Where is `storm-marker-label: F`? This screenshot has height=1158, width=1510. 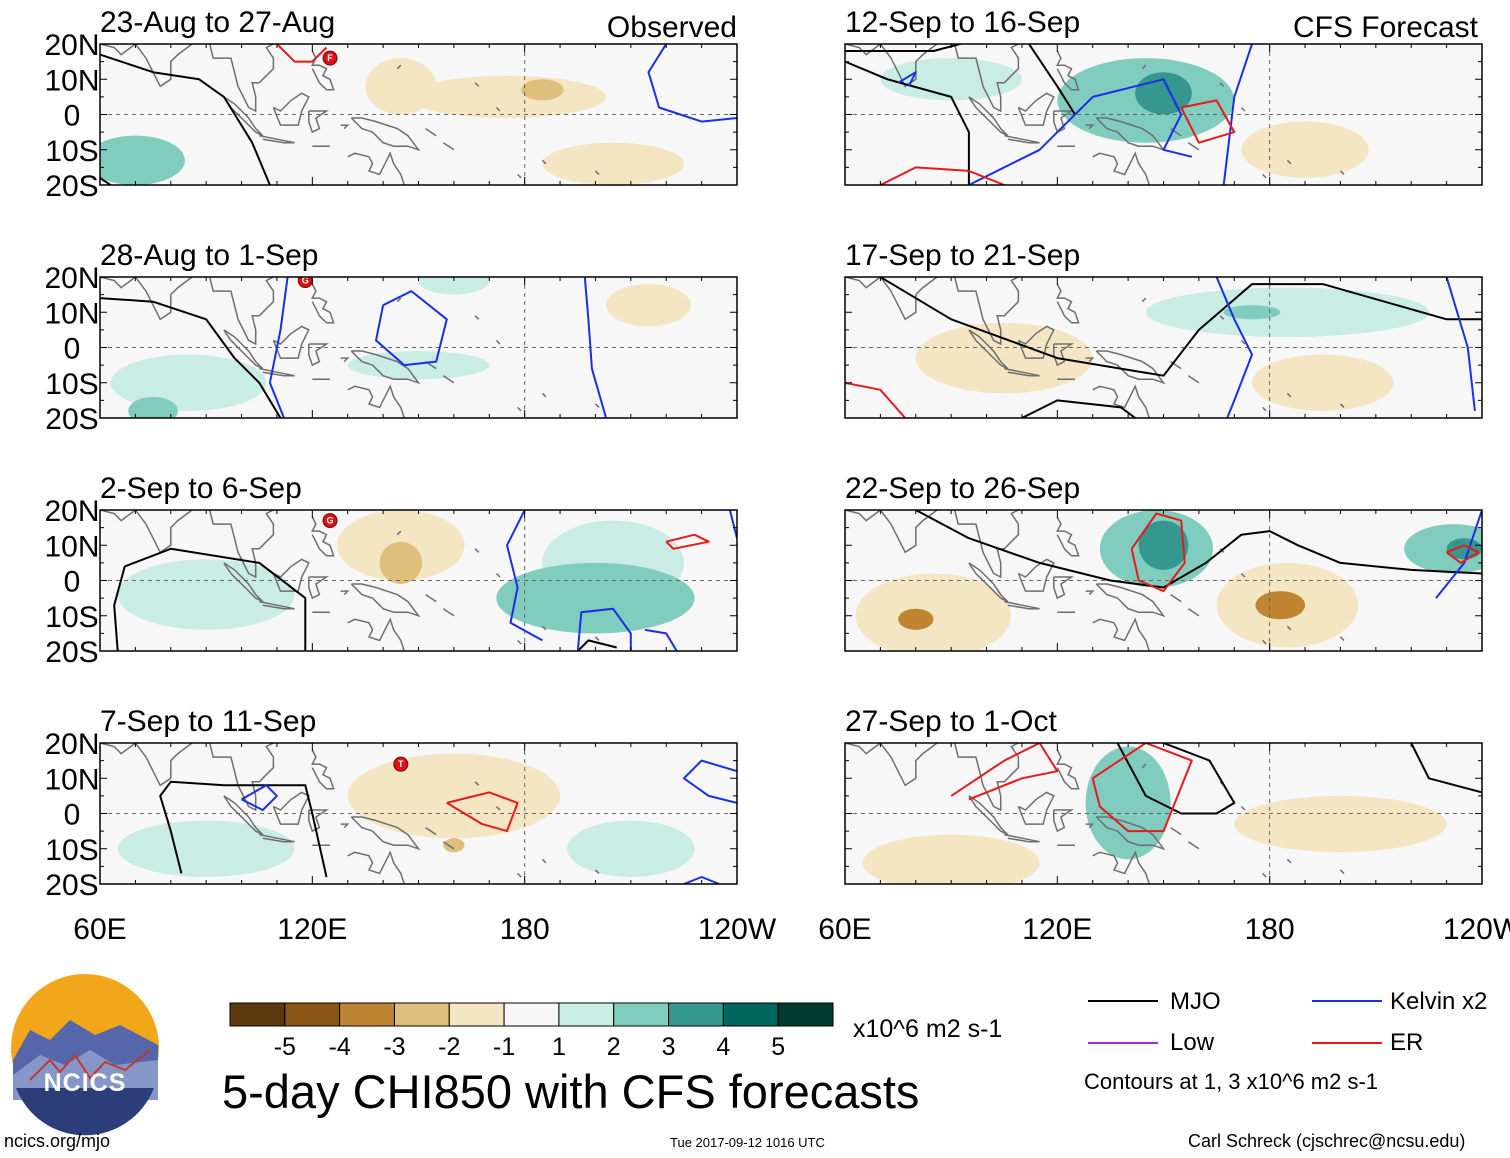
storm-marker-label: F is located at coordinates (330, 58).